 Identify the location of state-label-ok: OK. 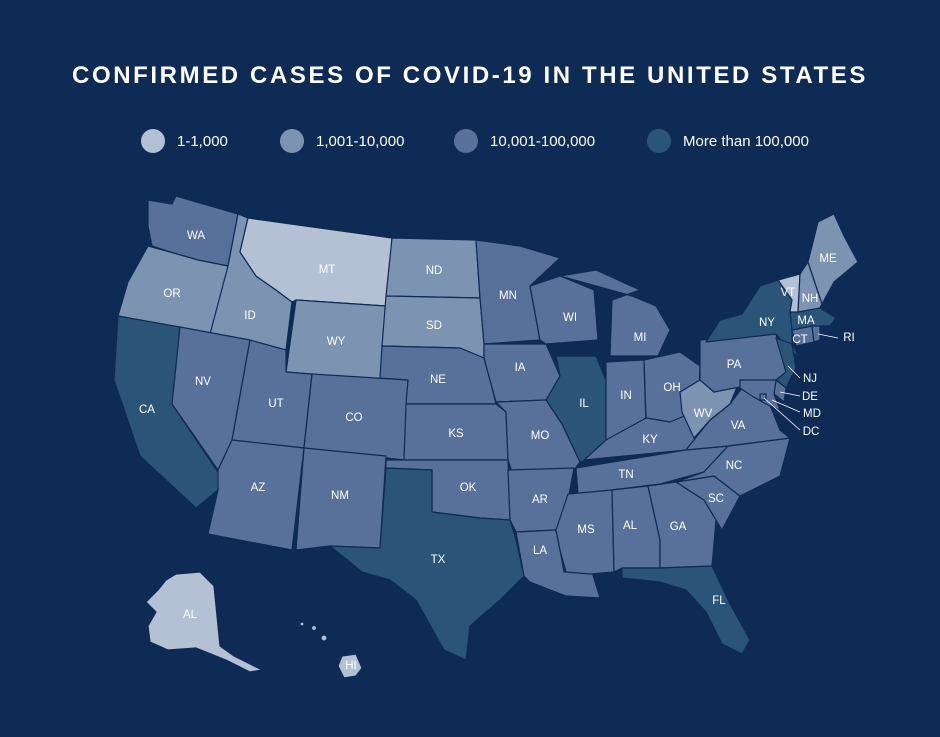
(468, 488).